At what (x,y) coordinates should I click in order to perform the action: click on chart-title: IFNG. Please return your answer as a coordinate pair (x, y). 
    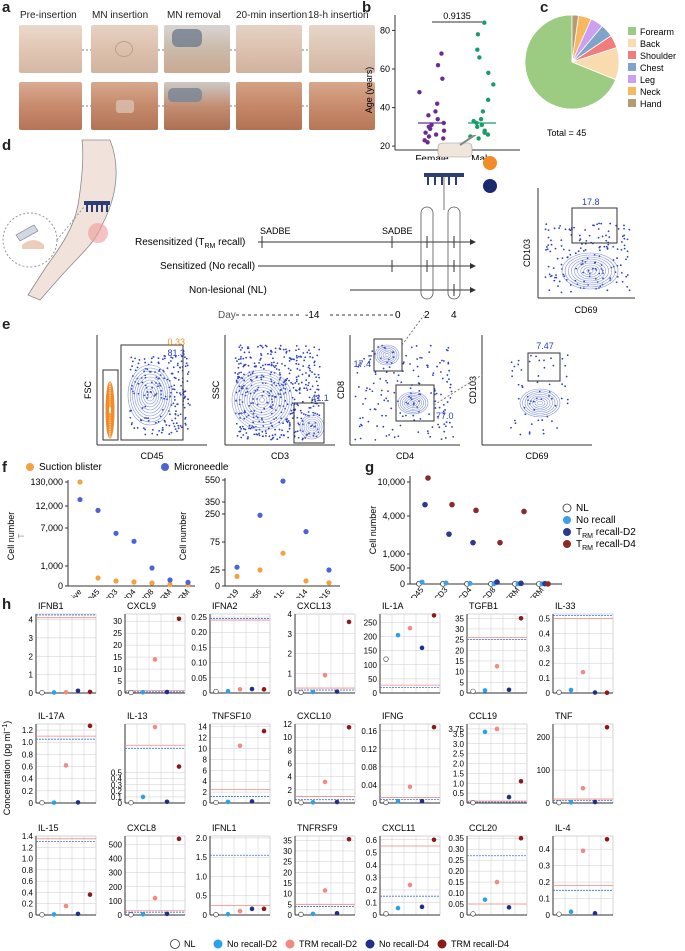
    Looking at the image, I should click on (393, 716).